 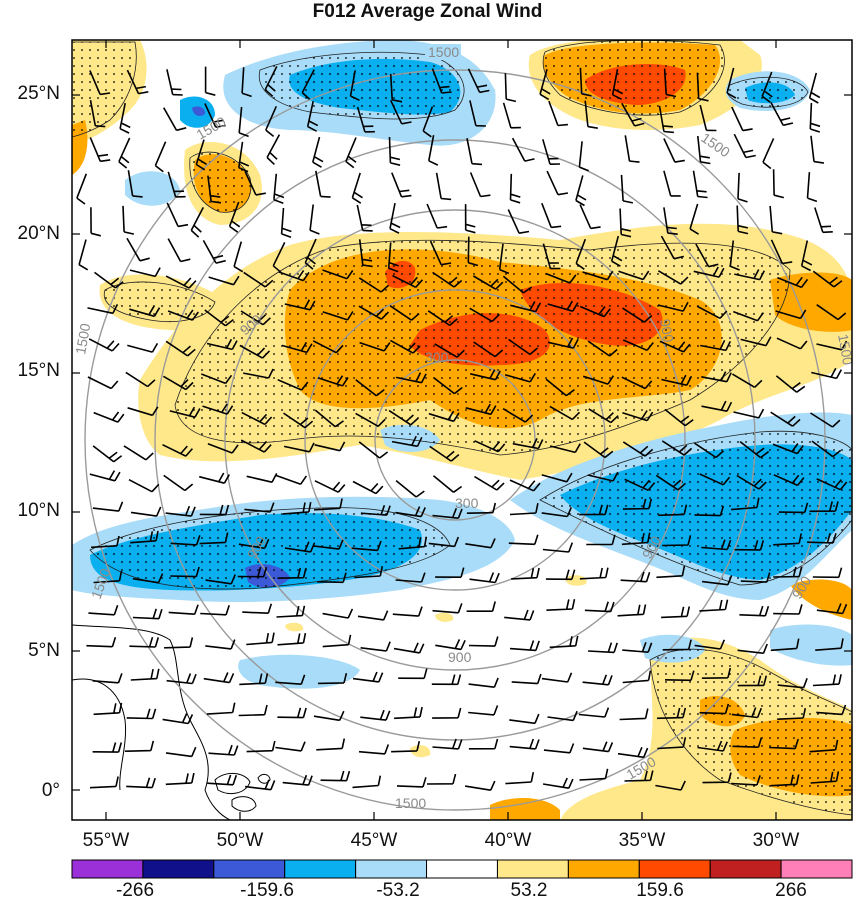 What do you see at coordinates (791, 890) in the screenshot?
I see `colorbar-label: 266` at bounding box center [791, 890].